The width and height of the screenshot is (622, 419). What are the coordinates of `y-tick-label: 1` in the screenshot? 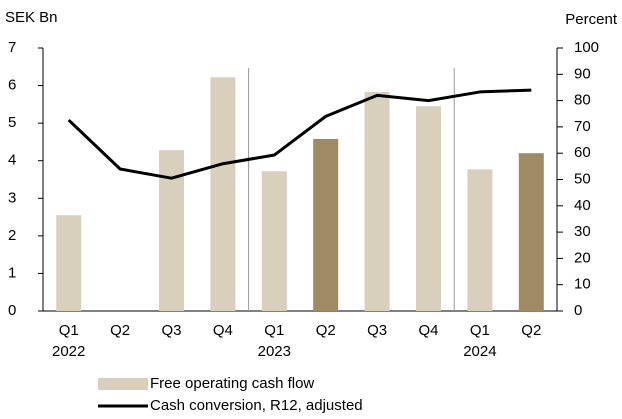 It's located at (12, 272).